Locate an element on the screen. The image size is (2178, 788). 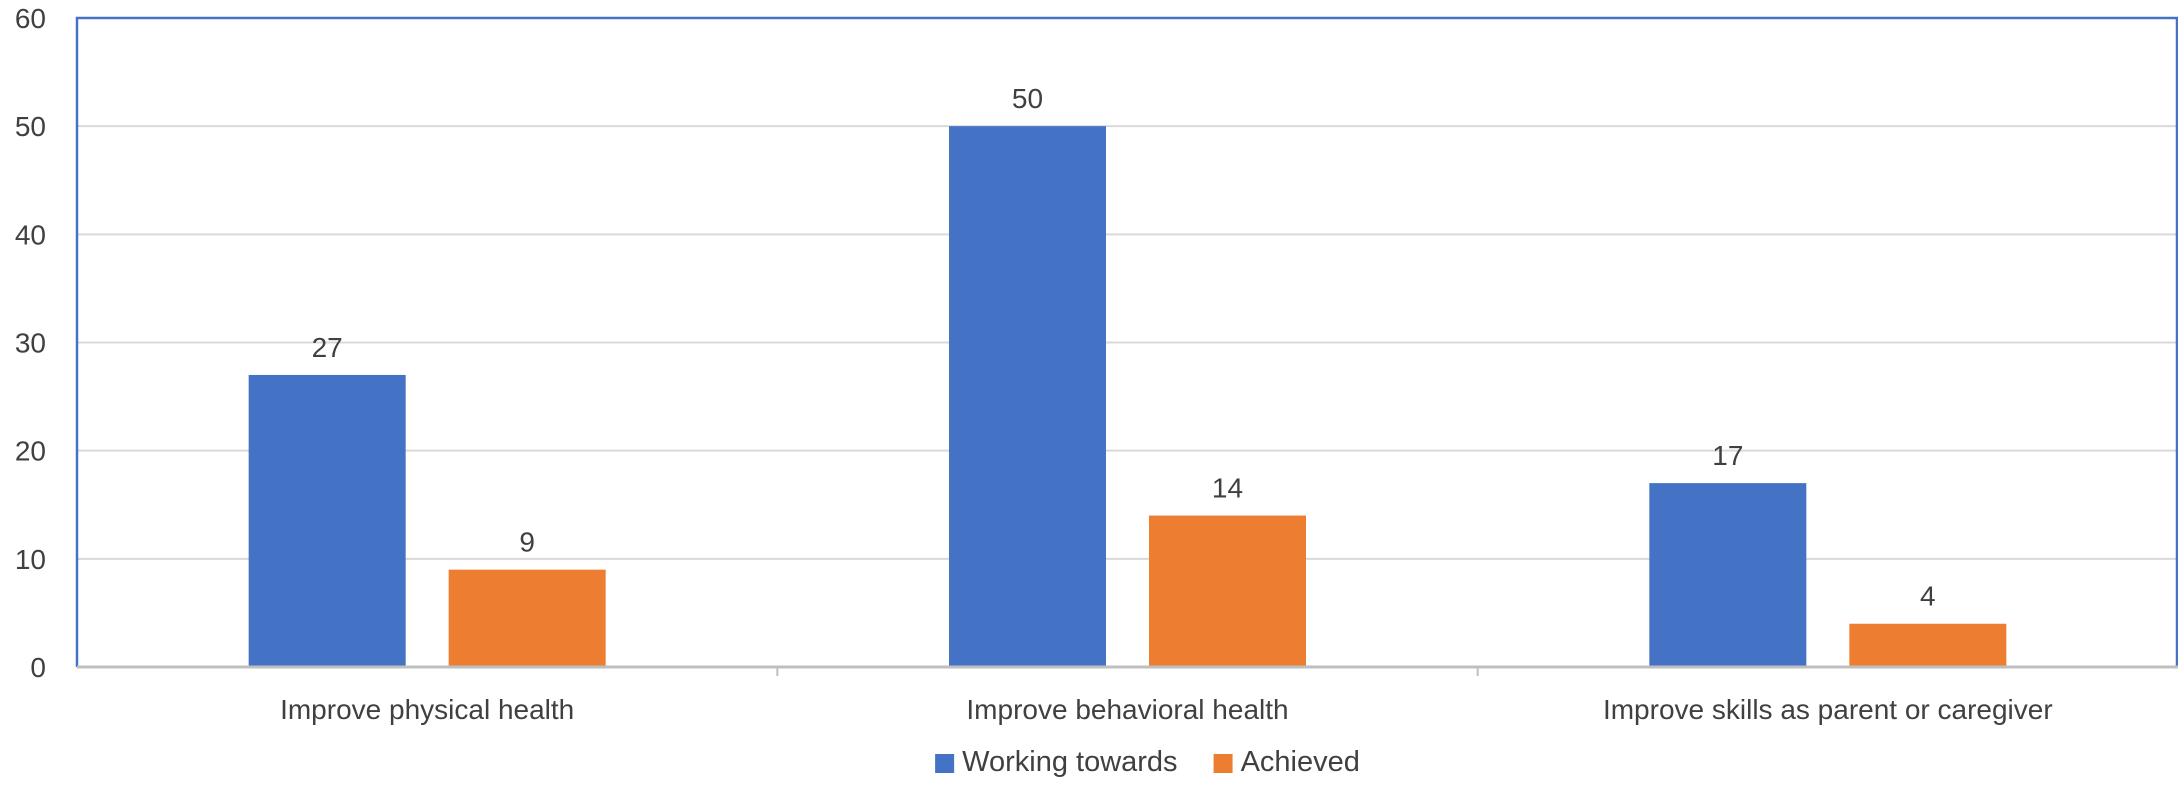
legend-item: Achieved is located at coordinates (1286, 762).